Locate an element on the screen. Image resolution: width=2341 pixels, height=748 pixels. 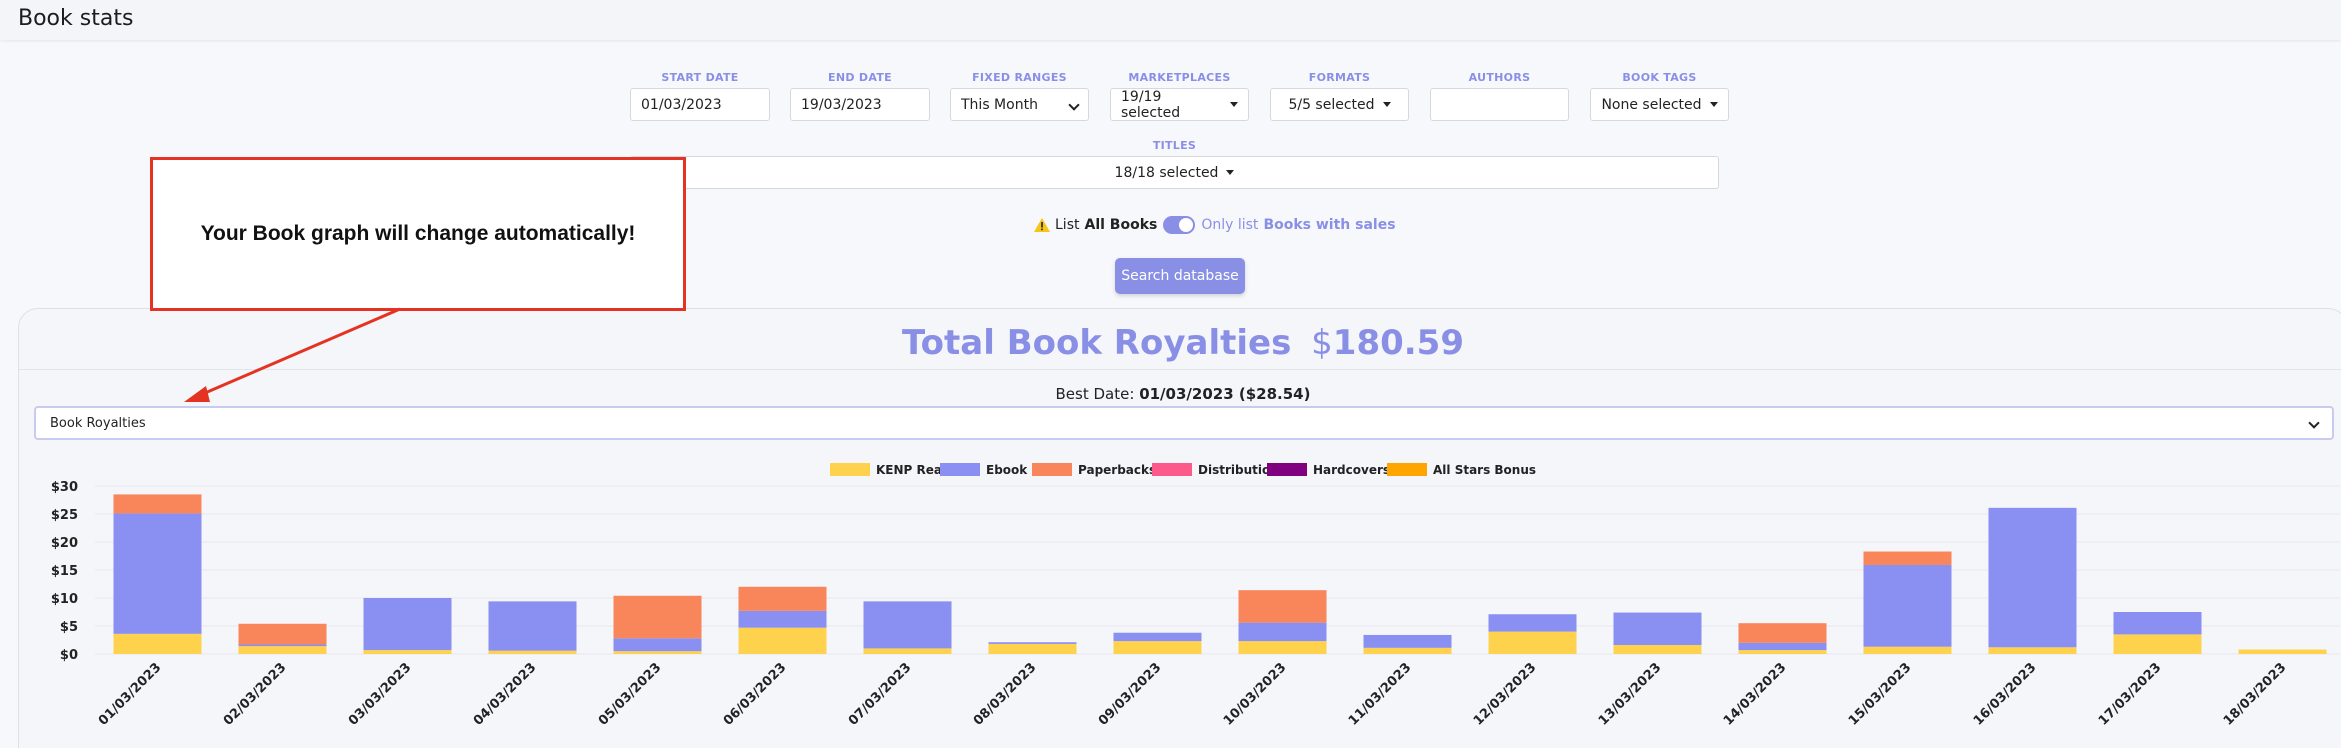
fixed-ranges-select: This Month is located at coordinates (1019, 104).